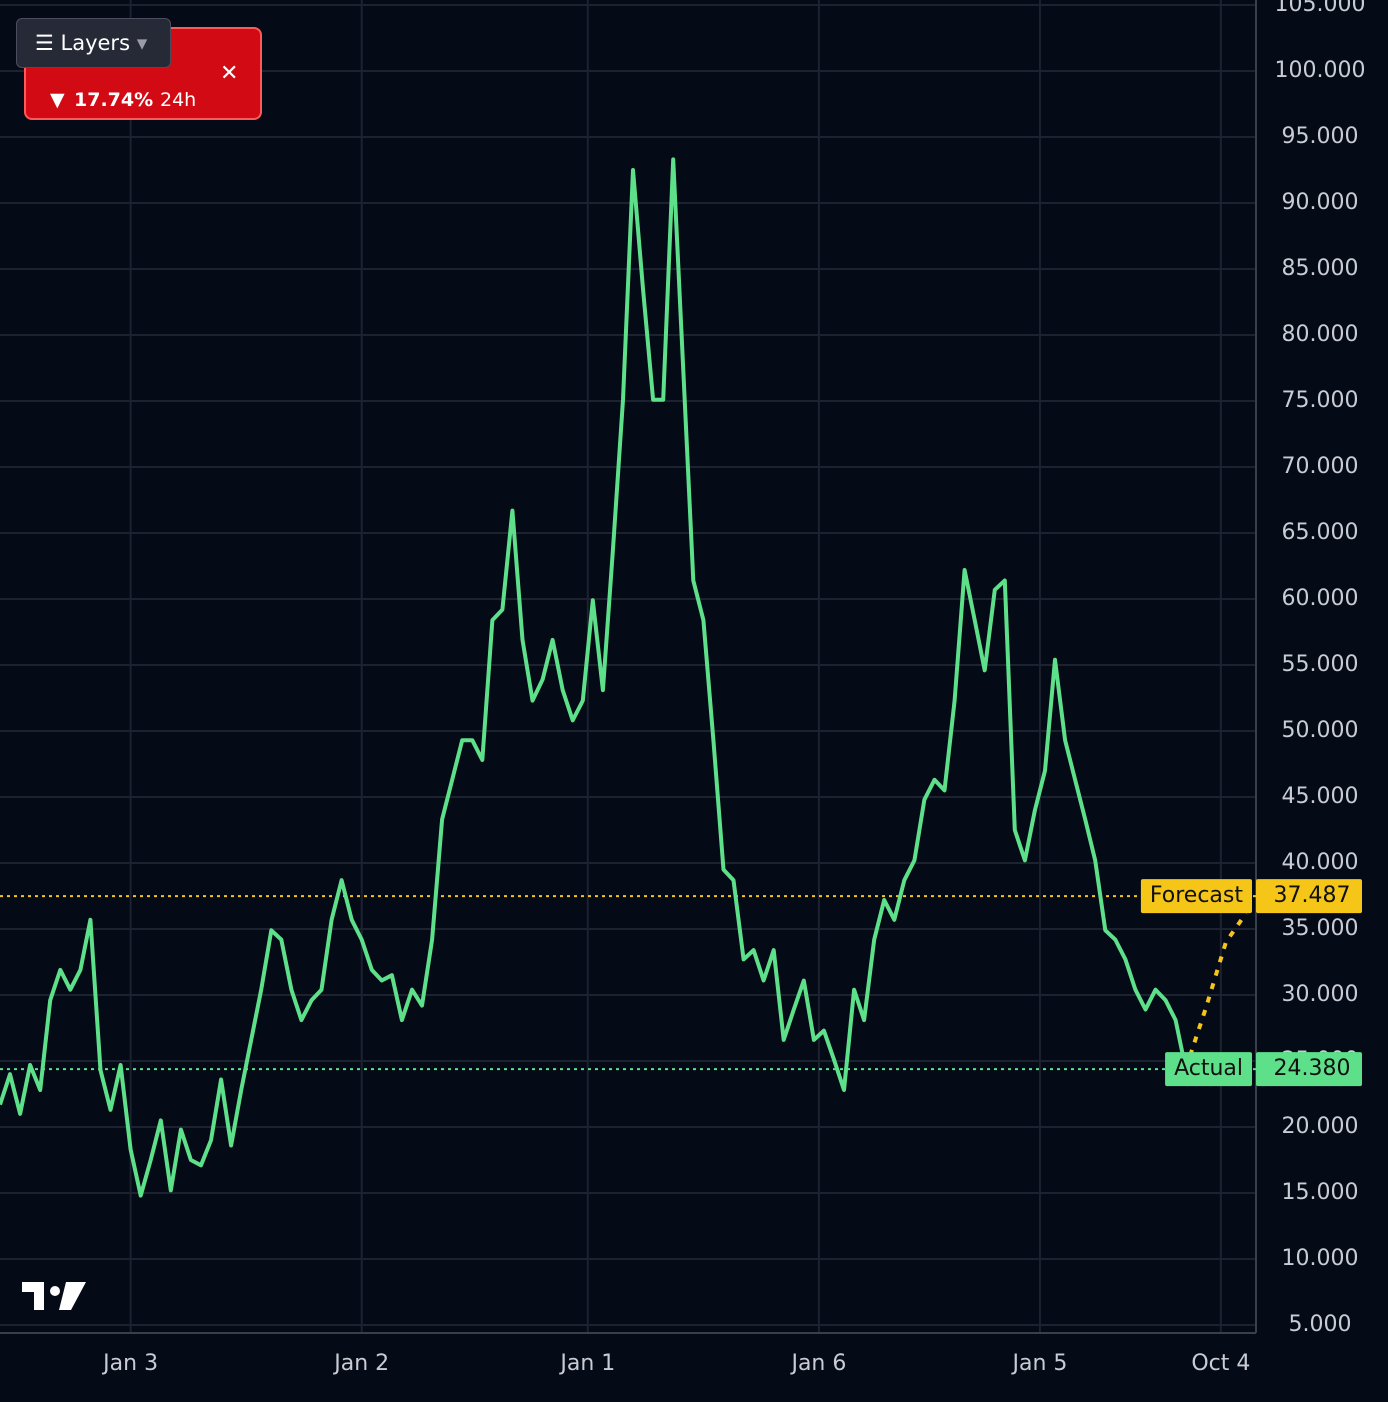 This screenshot has height=1402, width=1388. Describe the element at coordinates (1215, 991) in the screenshot. I see `series-line` at that location.